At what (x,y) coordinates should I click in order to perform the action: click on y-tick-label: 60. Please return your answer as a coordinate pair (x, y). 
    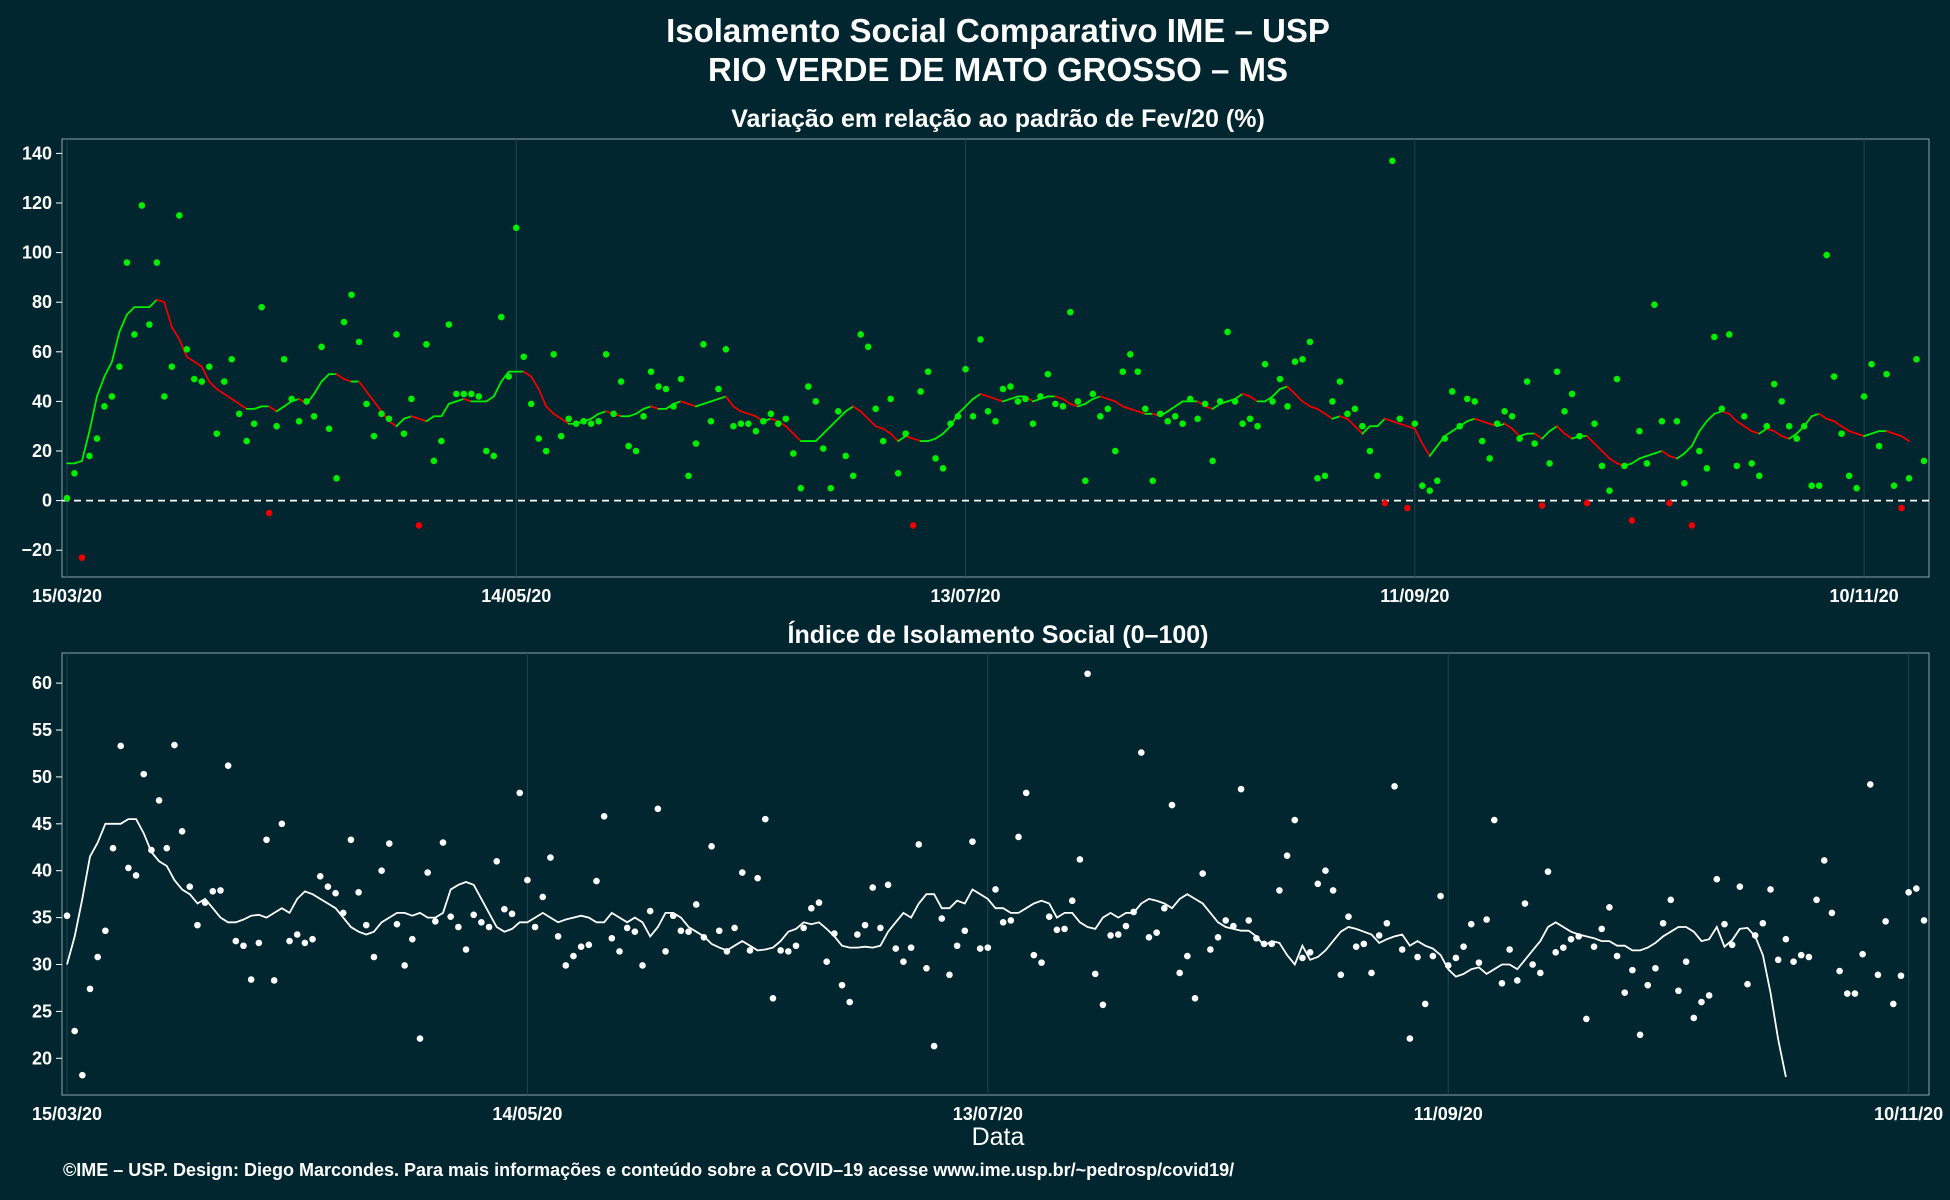
    Looking at the image, I should click on (42, 352).